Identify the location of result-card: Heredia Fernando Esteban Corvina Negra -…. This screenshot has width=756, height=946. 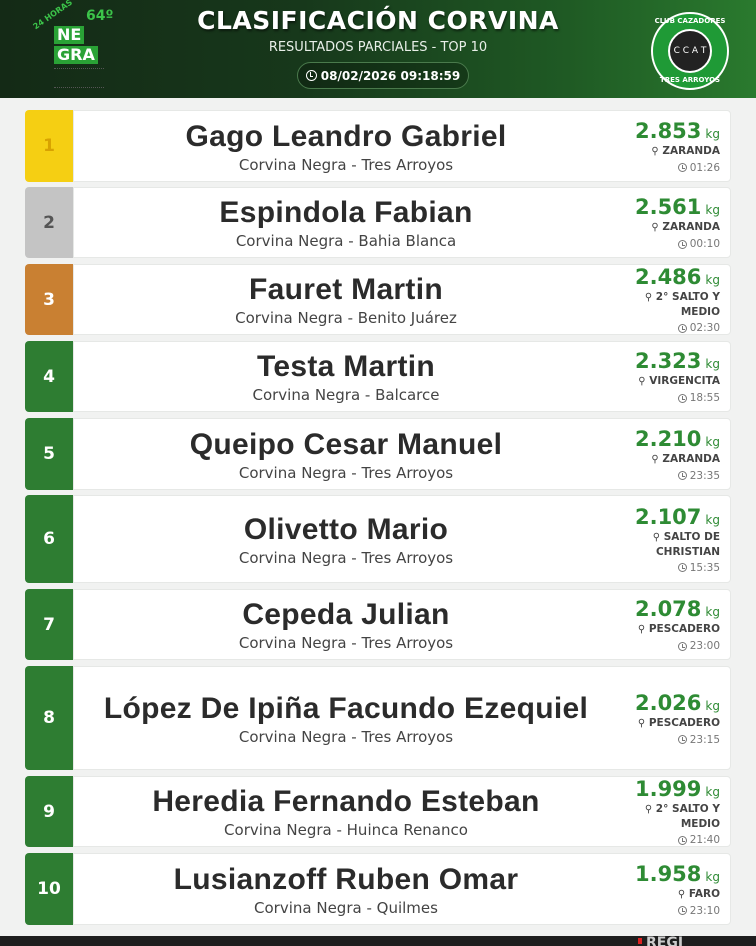
(402, 811).